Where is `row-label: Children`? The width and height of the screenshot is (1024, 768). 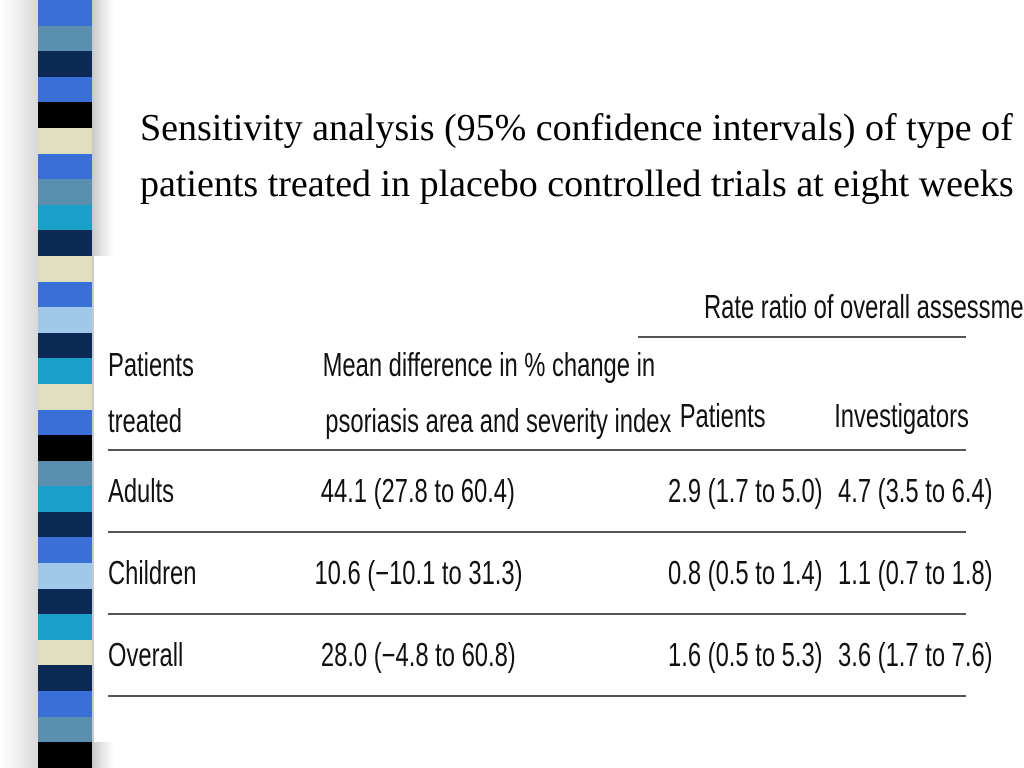
row-label: Children is located at coordinates (183, 573).